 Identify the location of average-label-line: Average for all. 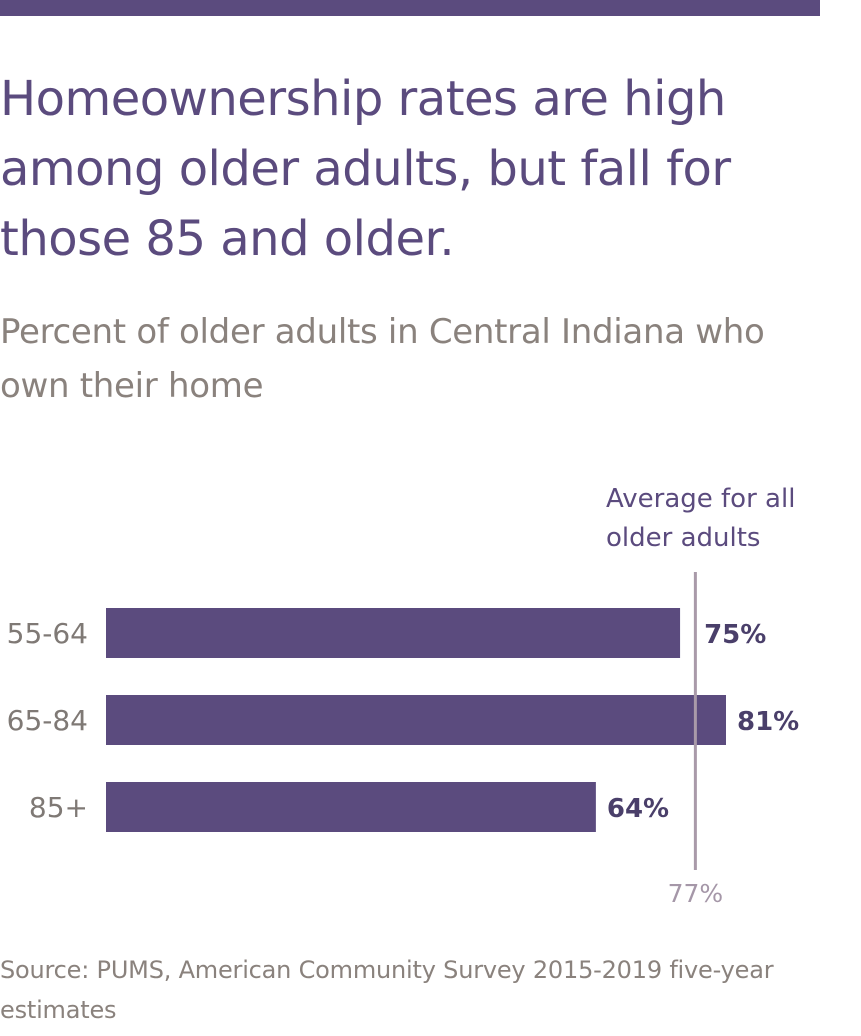
(700, 499).